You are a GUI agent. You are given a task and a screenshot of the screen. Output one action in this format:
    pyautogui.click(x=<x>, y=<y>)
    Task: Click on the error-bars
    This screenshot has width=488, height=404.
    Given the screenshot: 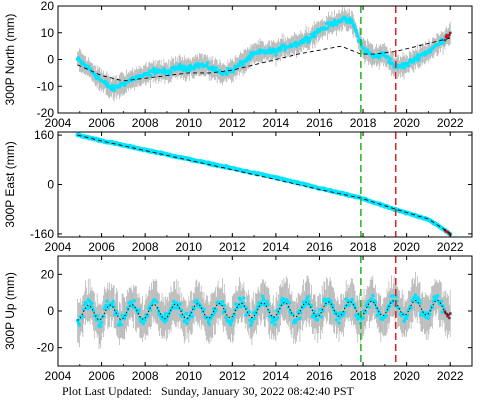 What is the action you would take?
    pyautogui.click(x=264, y=310)
    